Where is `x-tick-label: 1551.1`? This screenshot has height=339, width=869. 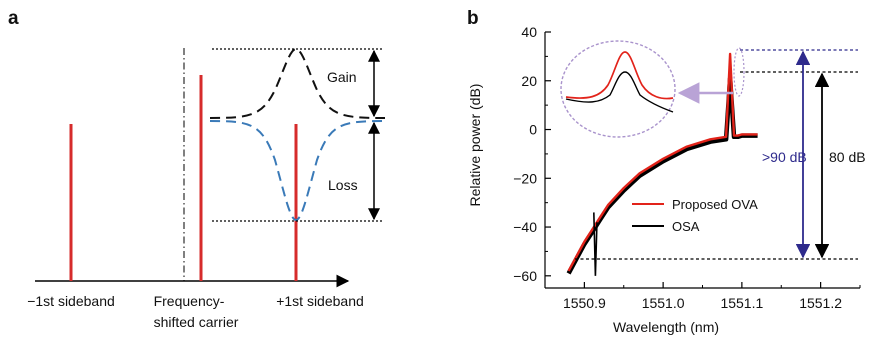
x-tick-label: 1551.1 is located at coordinates (741, 303).